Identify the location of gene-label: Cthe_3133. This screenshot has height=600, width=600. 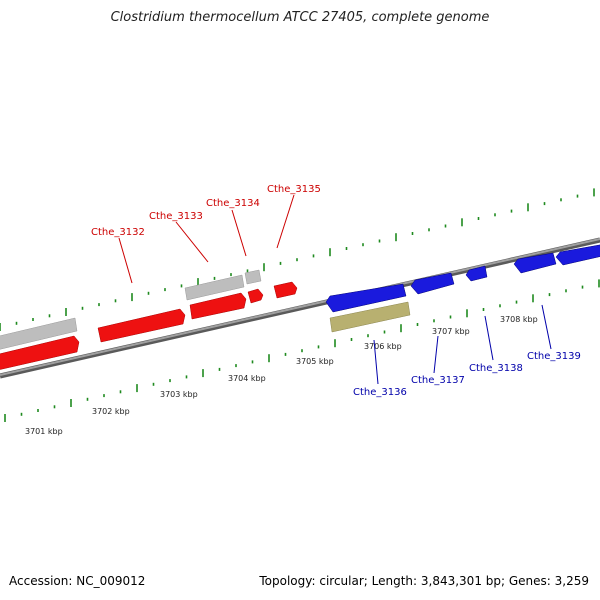
(176, 216).